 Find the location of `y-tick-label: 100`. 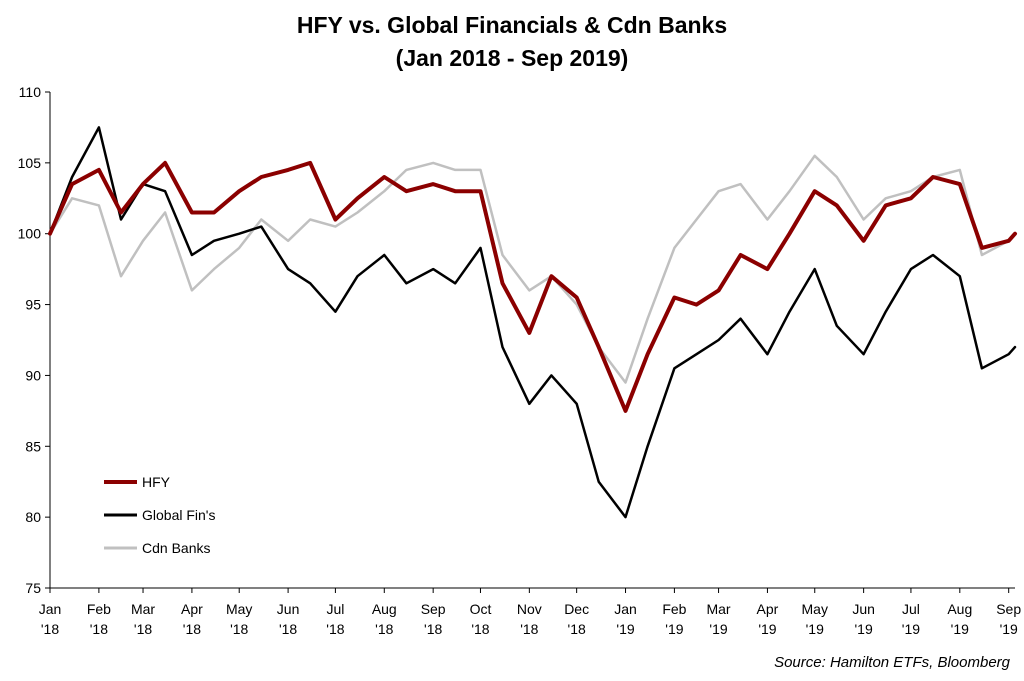

y-tick-label: 100 is located at coordinates (30, 234).